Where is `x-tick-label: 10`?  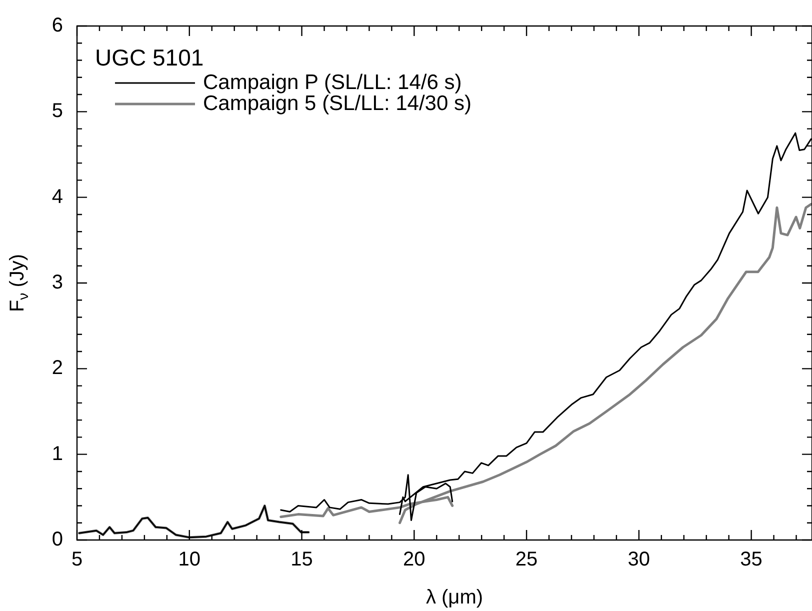 x-tick-label: 10 is located at coordinates (189, 559).